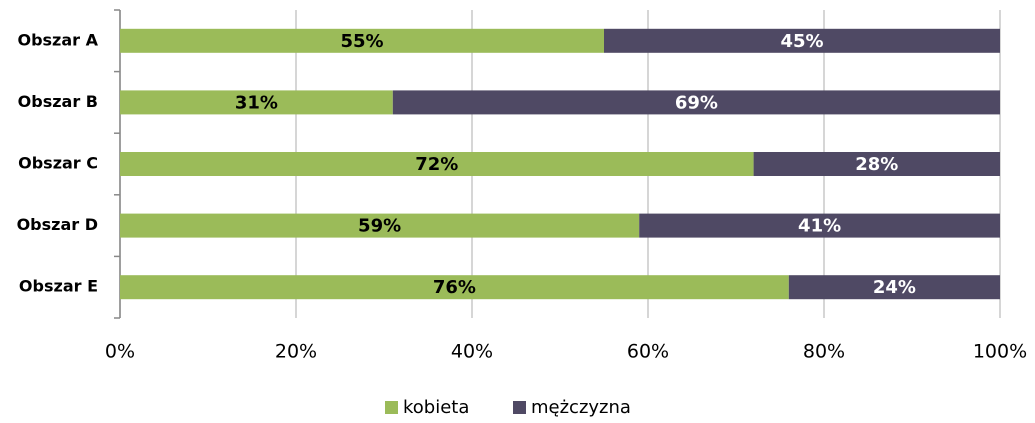 The image size is (1035, 423). Describe the element at coordinates (58, 286) in the screenshot. I see `y-tick-label: Obszar E` at that location.